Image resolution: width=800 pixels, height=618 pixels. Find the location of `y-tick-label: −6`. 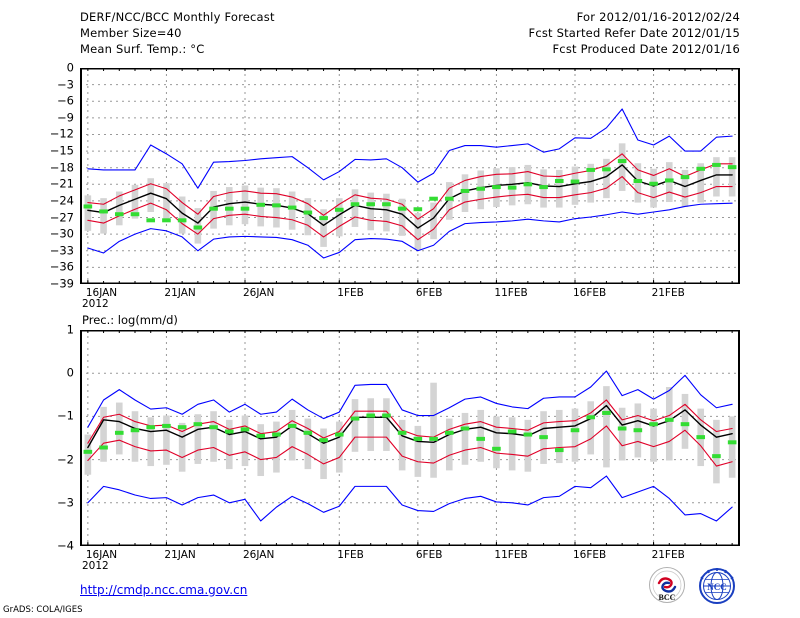

y-tick-label: −6 is located at coordinates (65, 100).